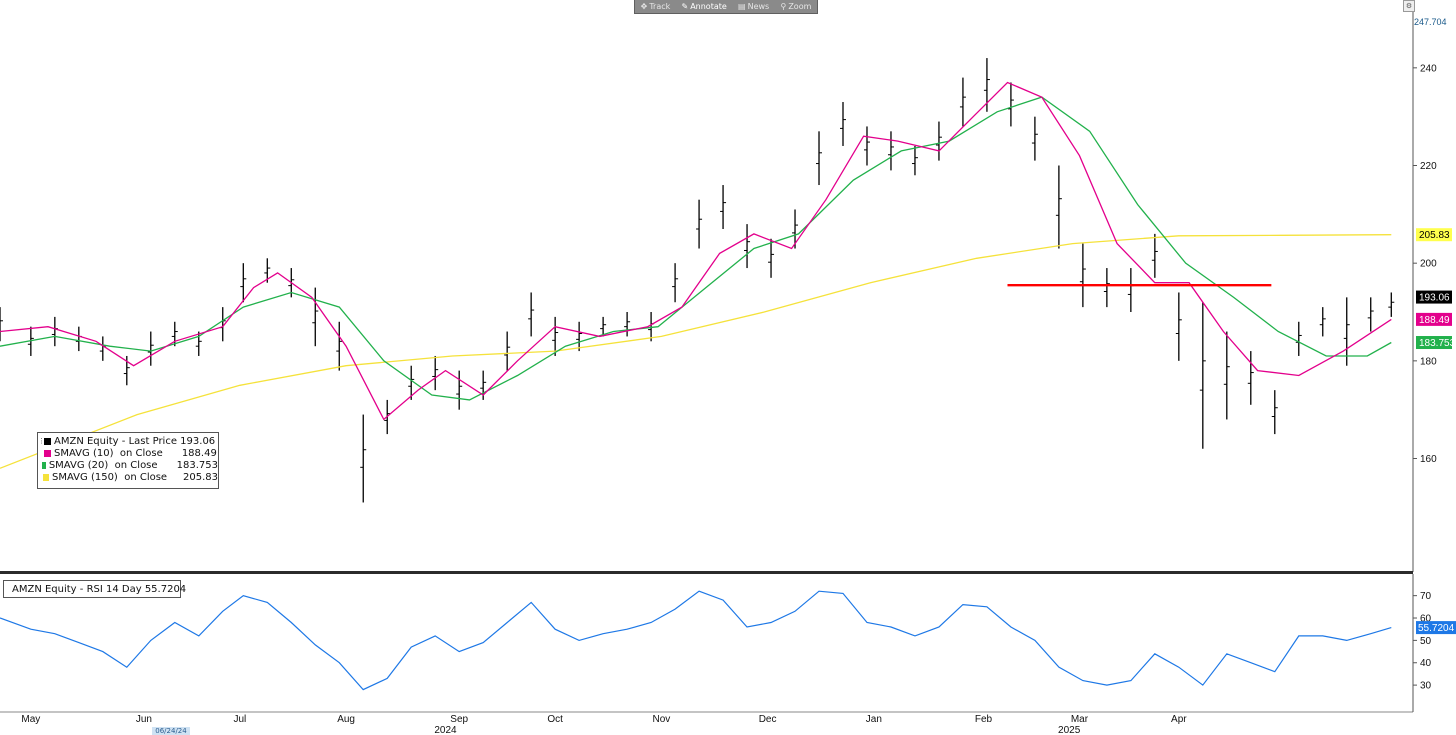 The image size is (1456, 735). I want to click on y-tick-label: 200, so click(1428, 264).